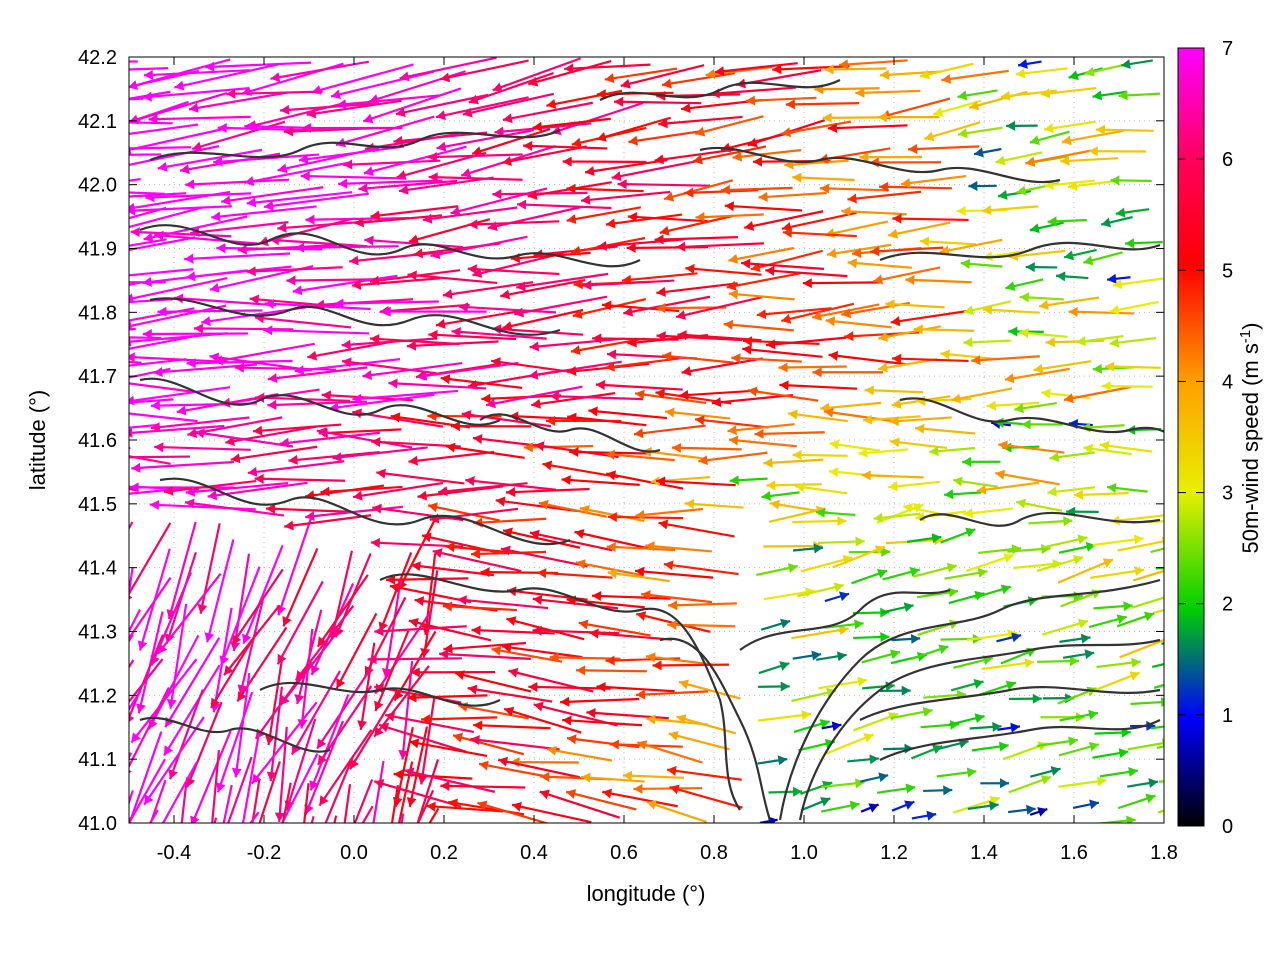  What do you see at coordinates (97, 441) in the screenshot?
I see `y-tick-label: 41.6` at bounding box center [97, 441].